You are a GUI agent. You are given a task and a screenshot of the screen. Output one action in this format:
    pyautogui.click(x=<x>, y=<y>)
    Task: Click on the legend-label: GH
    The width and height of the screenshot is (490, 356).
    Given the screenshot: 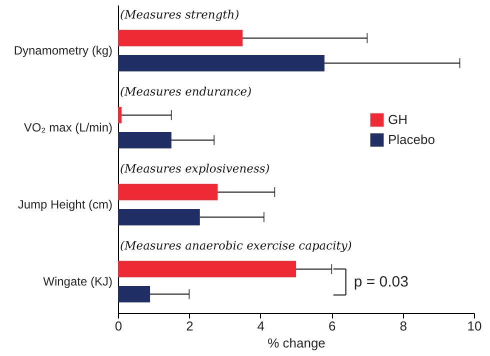 What is the action you would take?
    pyautogui.click(x=398, y=119)
    